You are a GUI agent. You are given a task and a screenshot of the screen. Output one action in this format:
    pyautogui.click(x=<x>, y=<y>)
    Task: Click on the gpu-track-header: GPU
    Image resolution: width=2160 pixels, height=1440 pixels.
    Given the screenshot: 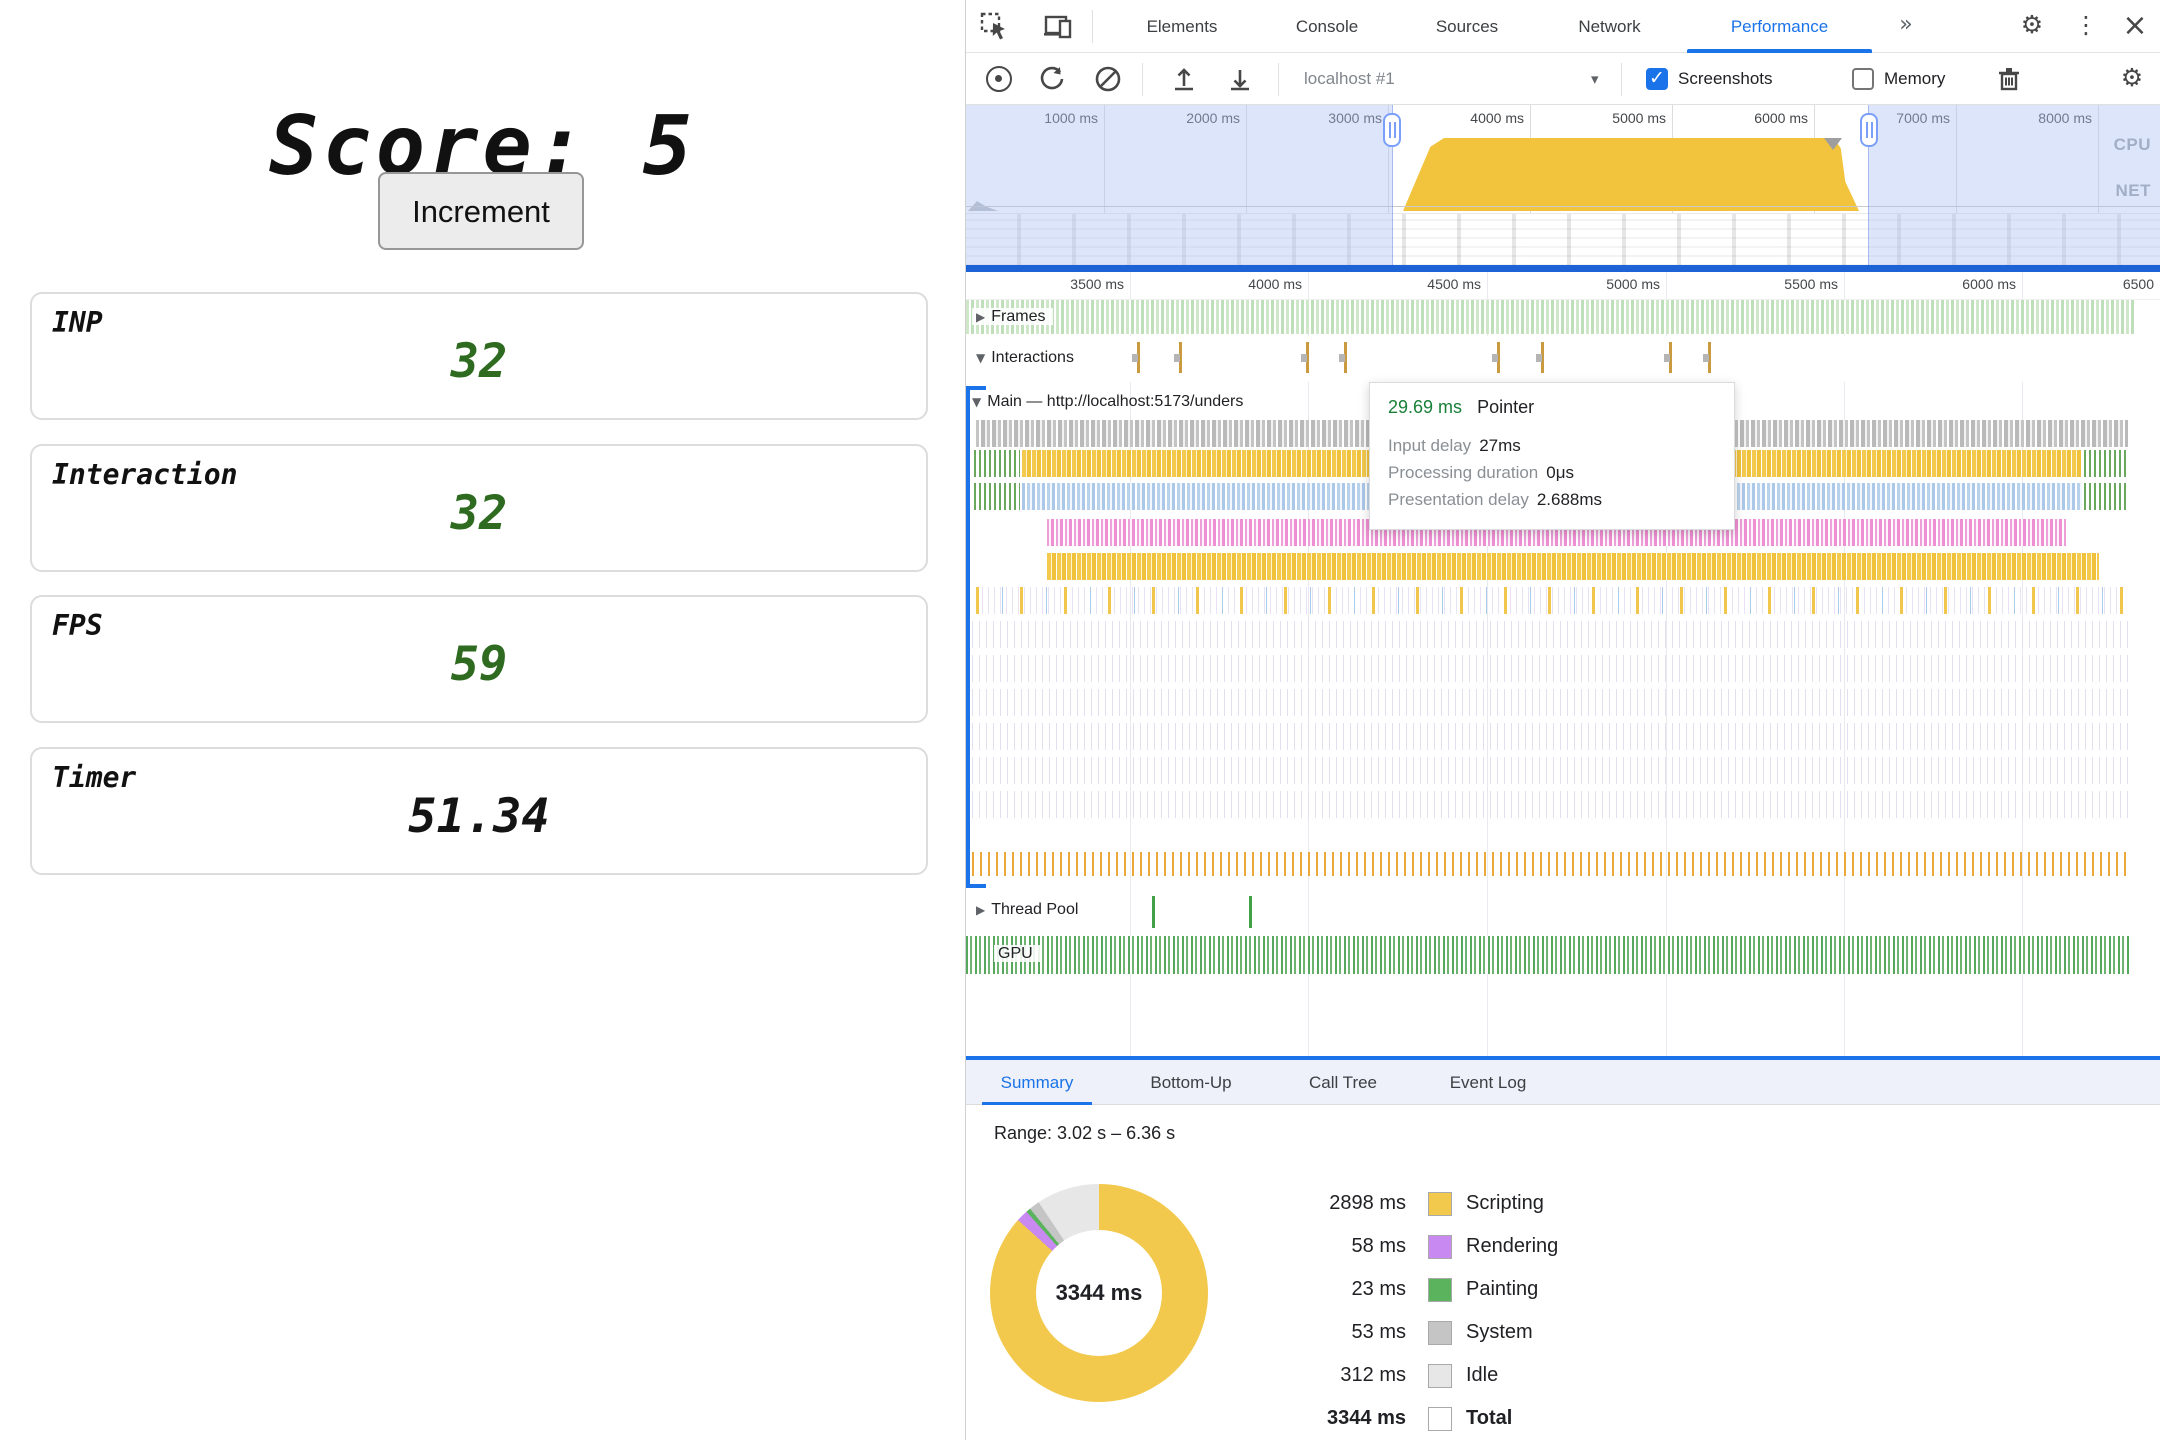 What is the action you would take?
    pyautogui.click(x=1017, y=954)
    